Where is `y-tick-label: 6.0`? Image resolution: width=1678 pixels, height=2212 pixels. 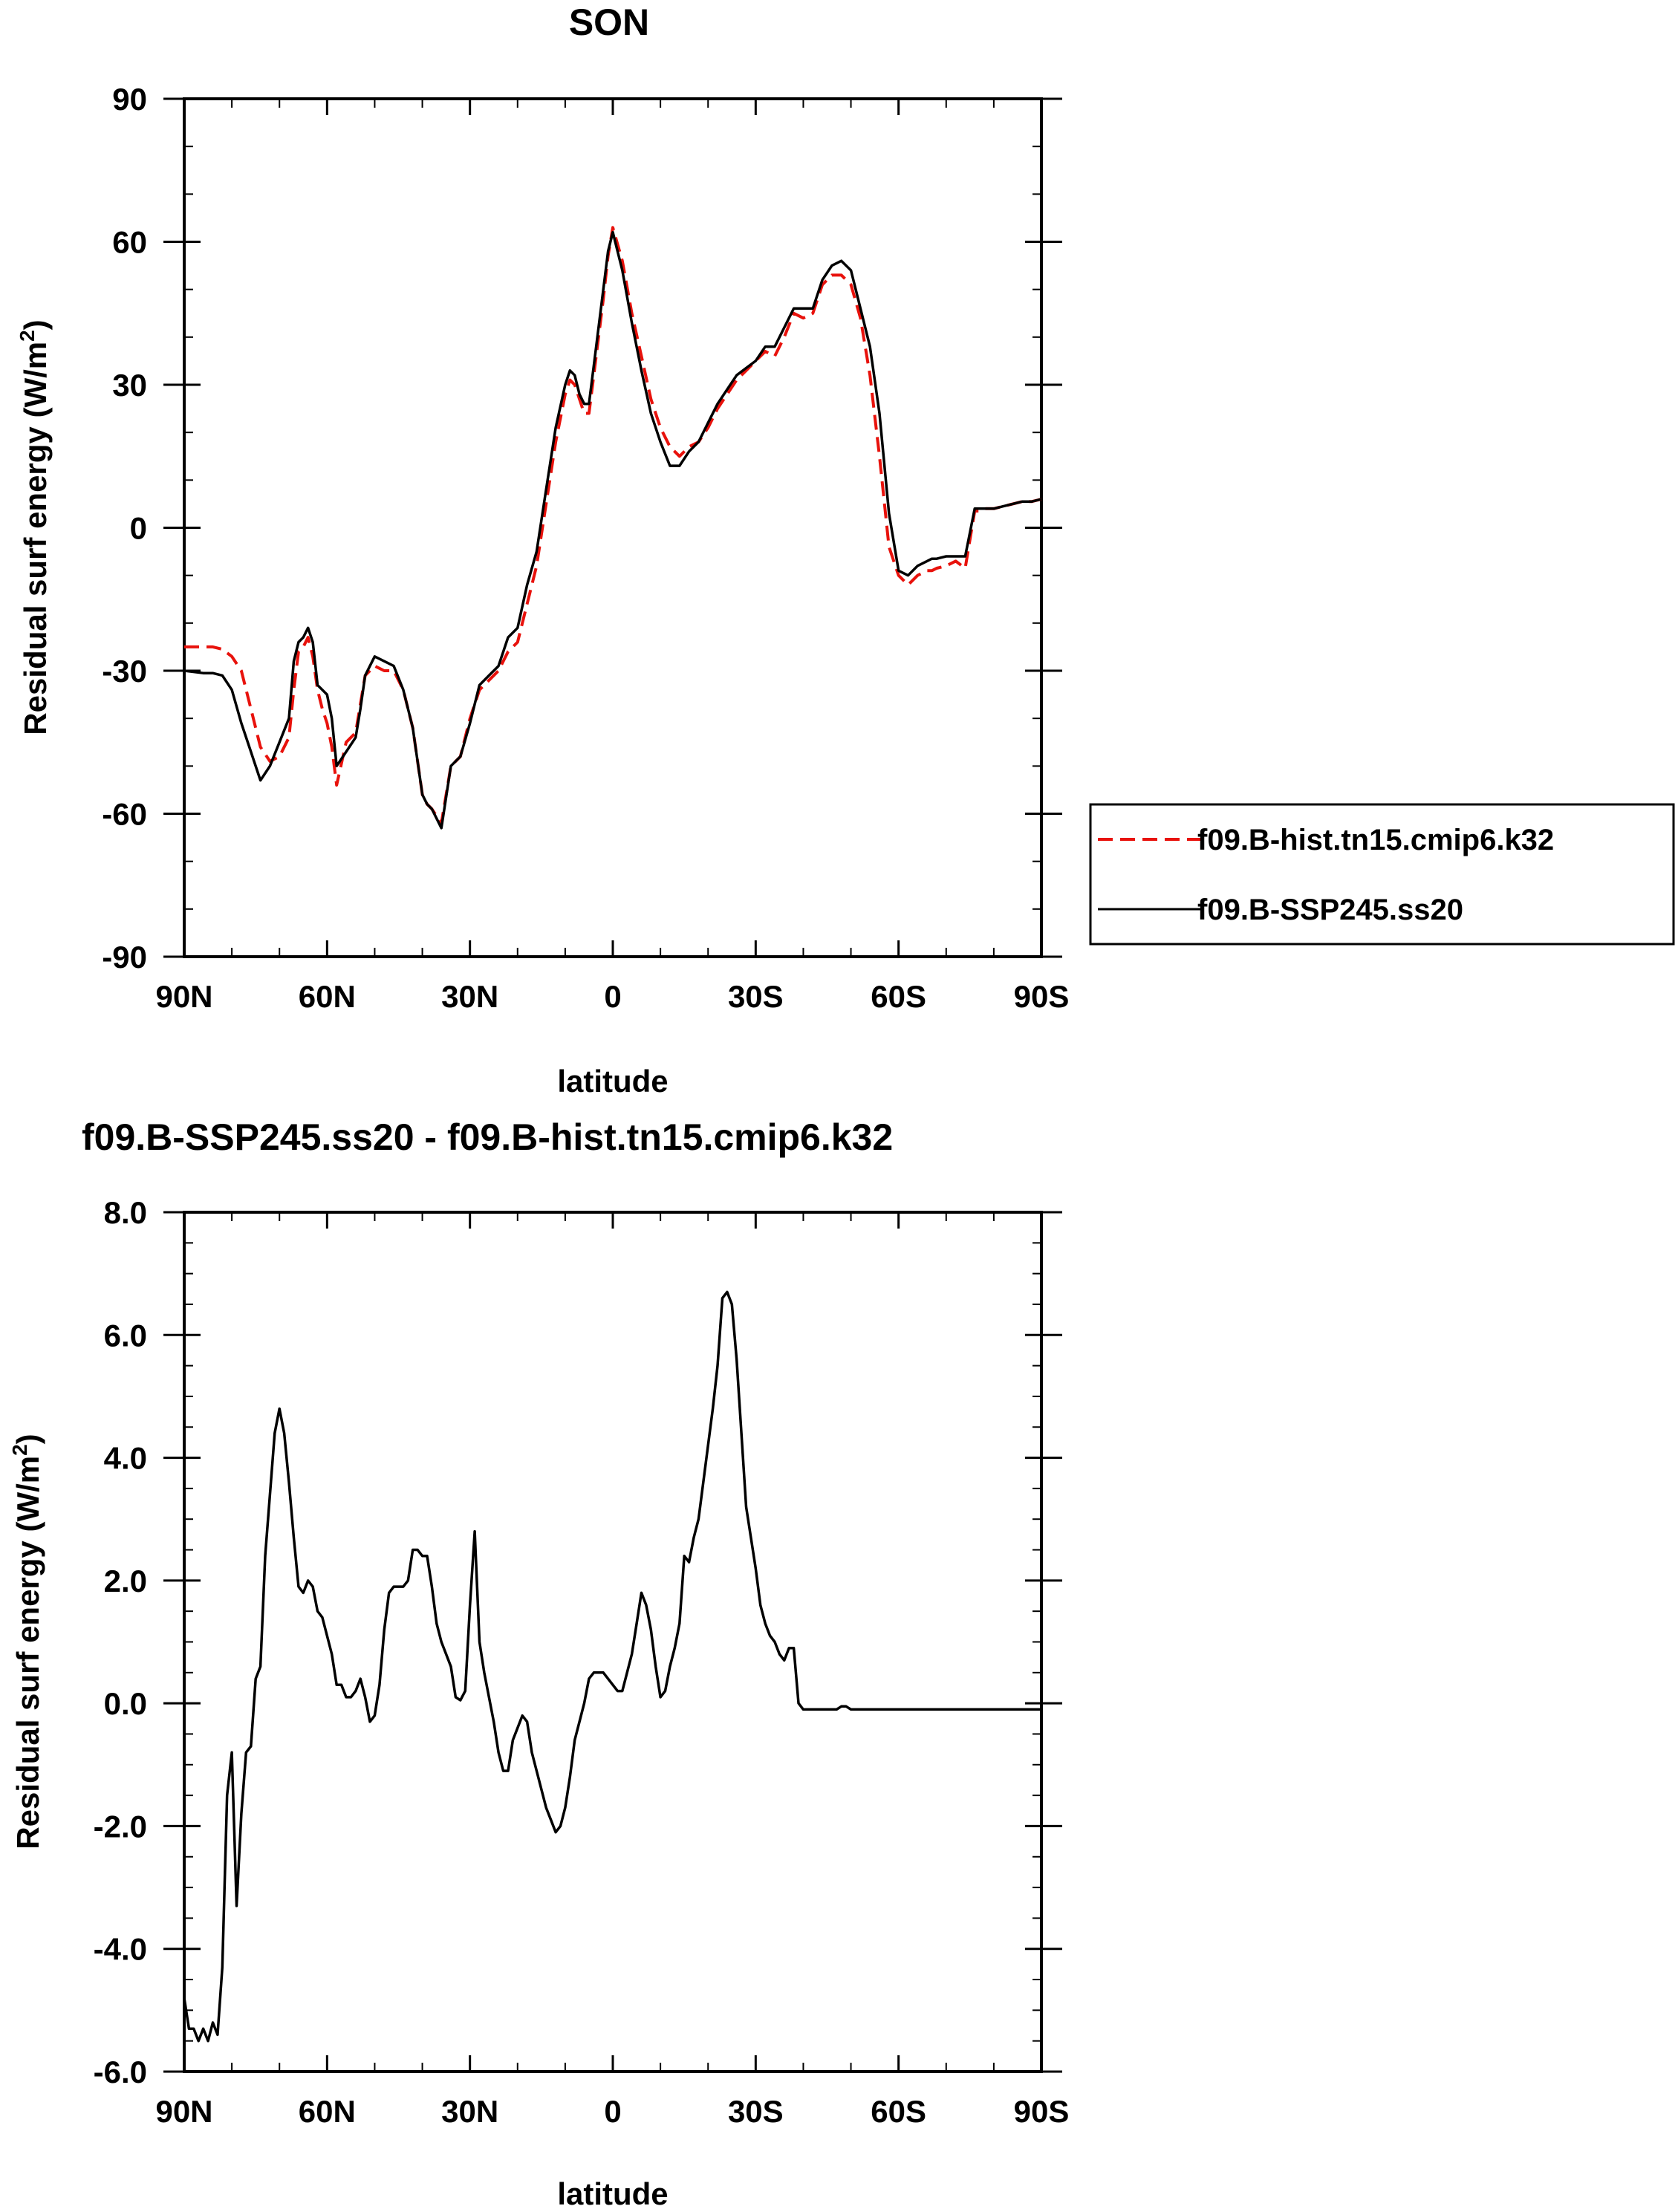
y-tick-label: 6.0 is located at coordinates (125, 1335).